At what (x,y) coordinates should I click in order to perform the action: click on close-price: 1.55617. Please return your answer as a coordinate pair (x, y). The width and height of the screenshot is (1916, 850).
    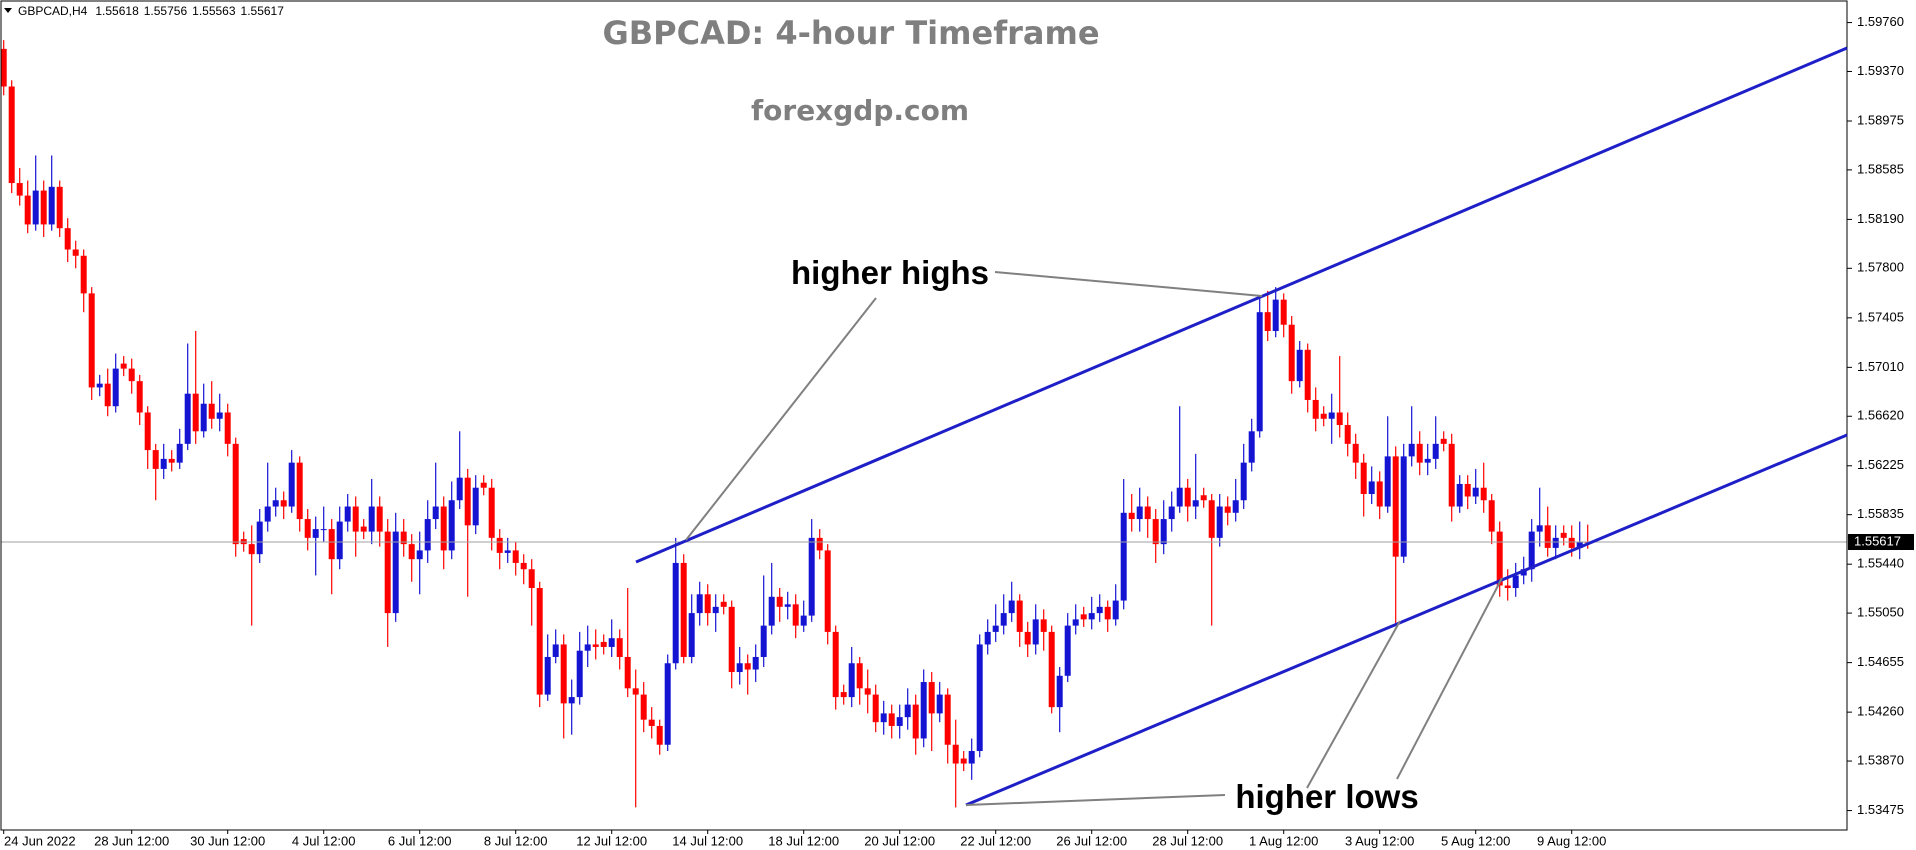
    Looking at the image, I should click on (263, 11).